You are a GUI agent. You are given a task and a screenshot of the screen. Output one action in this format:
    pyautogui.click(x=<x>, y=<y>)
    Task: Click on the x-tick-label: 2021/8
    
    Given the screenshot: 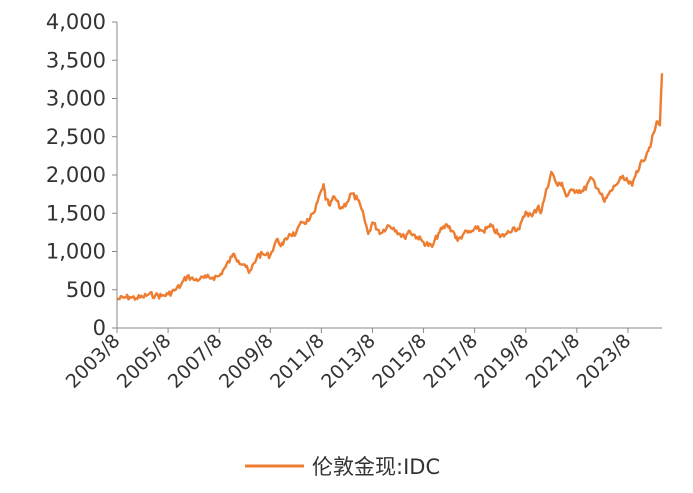 What is the action you would take?
    pyautogui.click(x=553, y=361)
    